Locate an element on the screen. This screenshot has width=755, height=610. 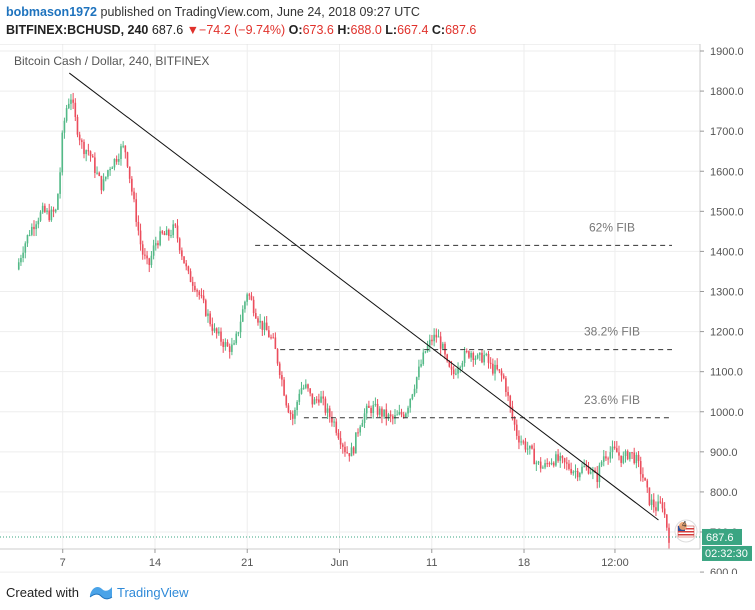
fib-label: 62% FIB is located at coordinates (612, 227).